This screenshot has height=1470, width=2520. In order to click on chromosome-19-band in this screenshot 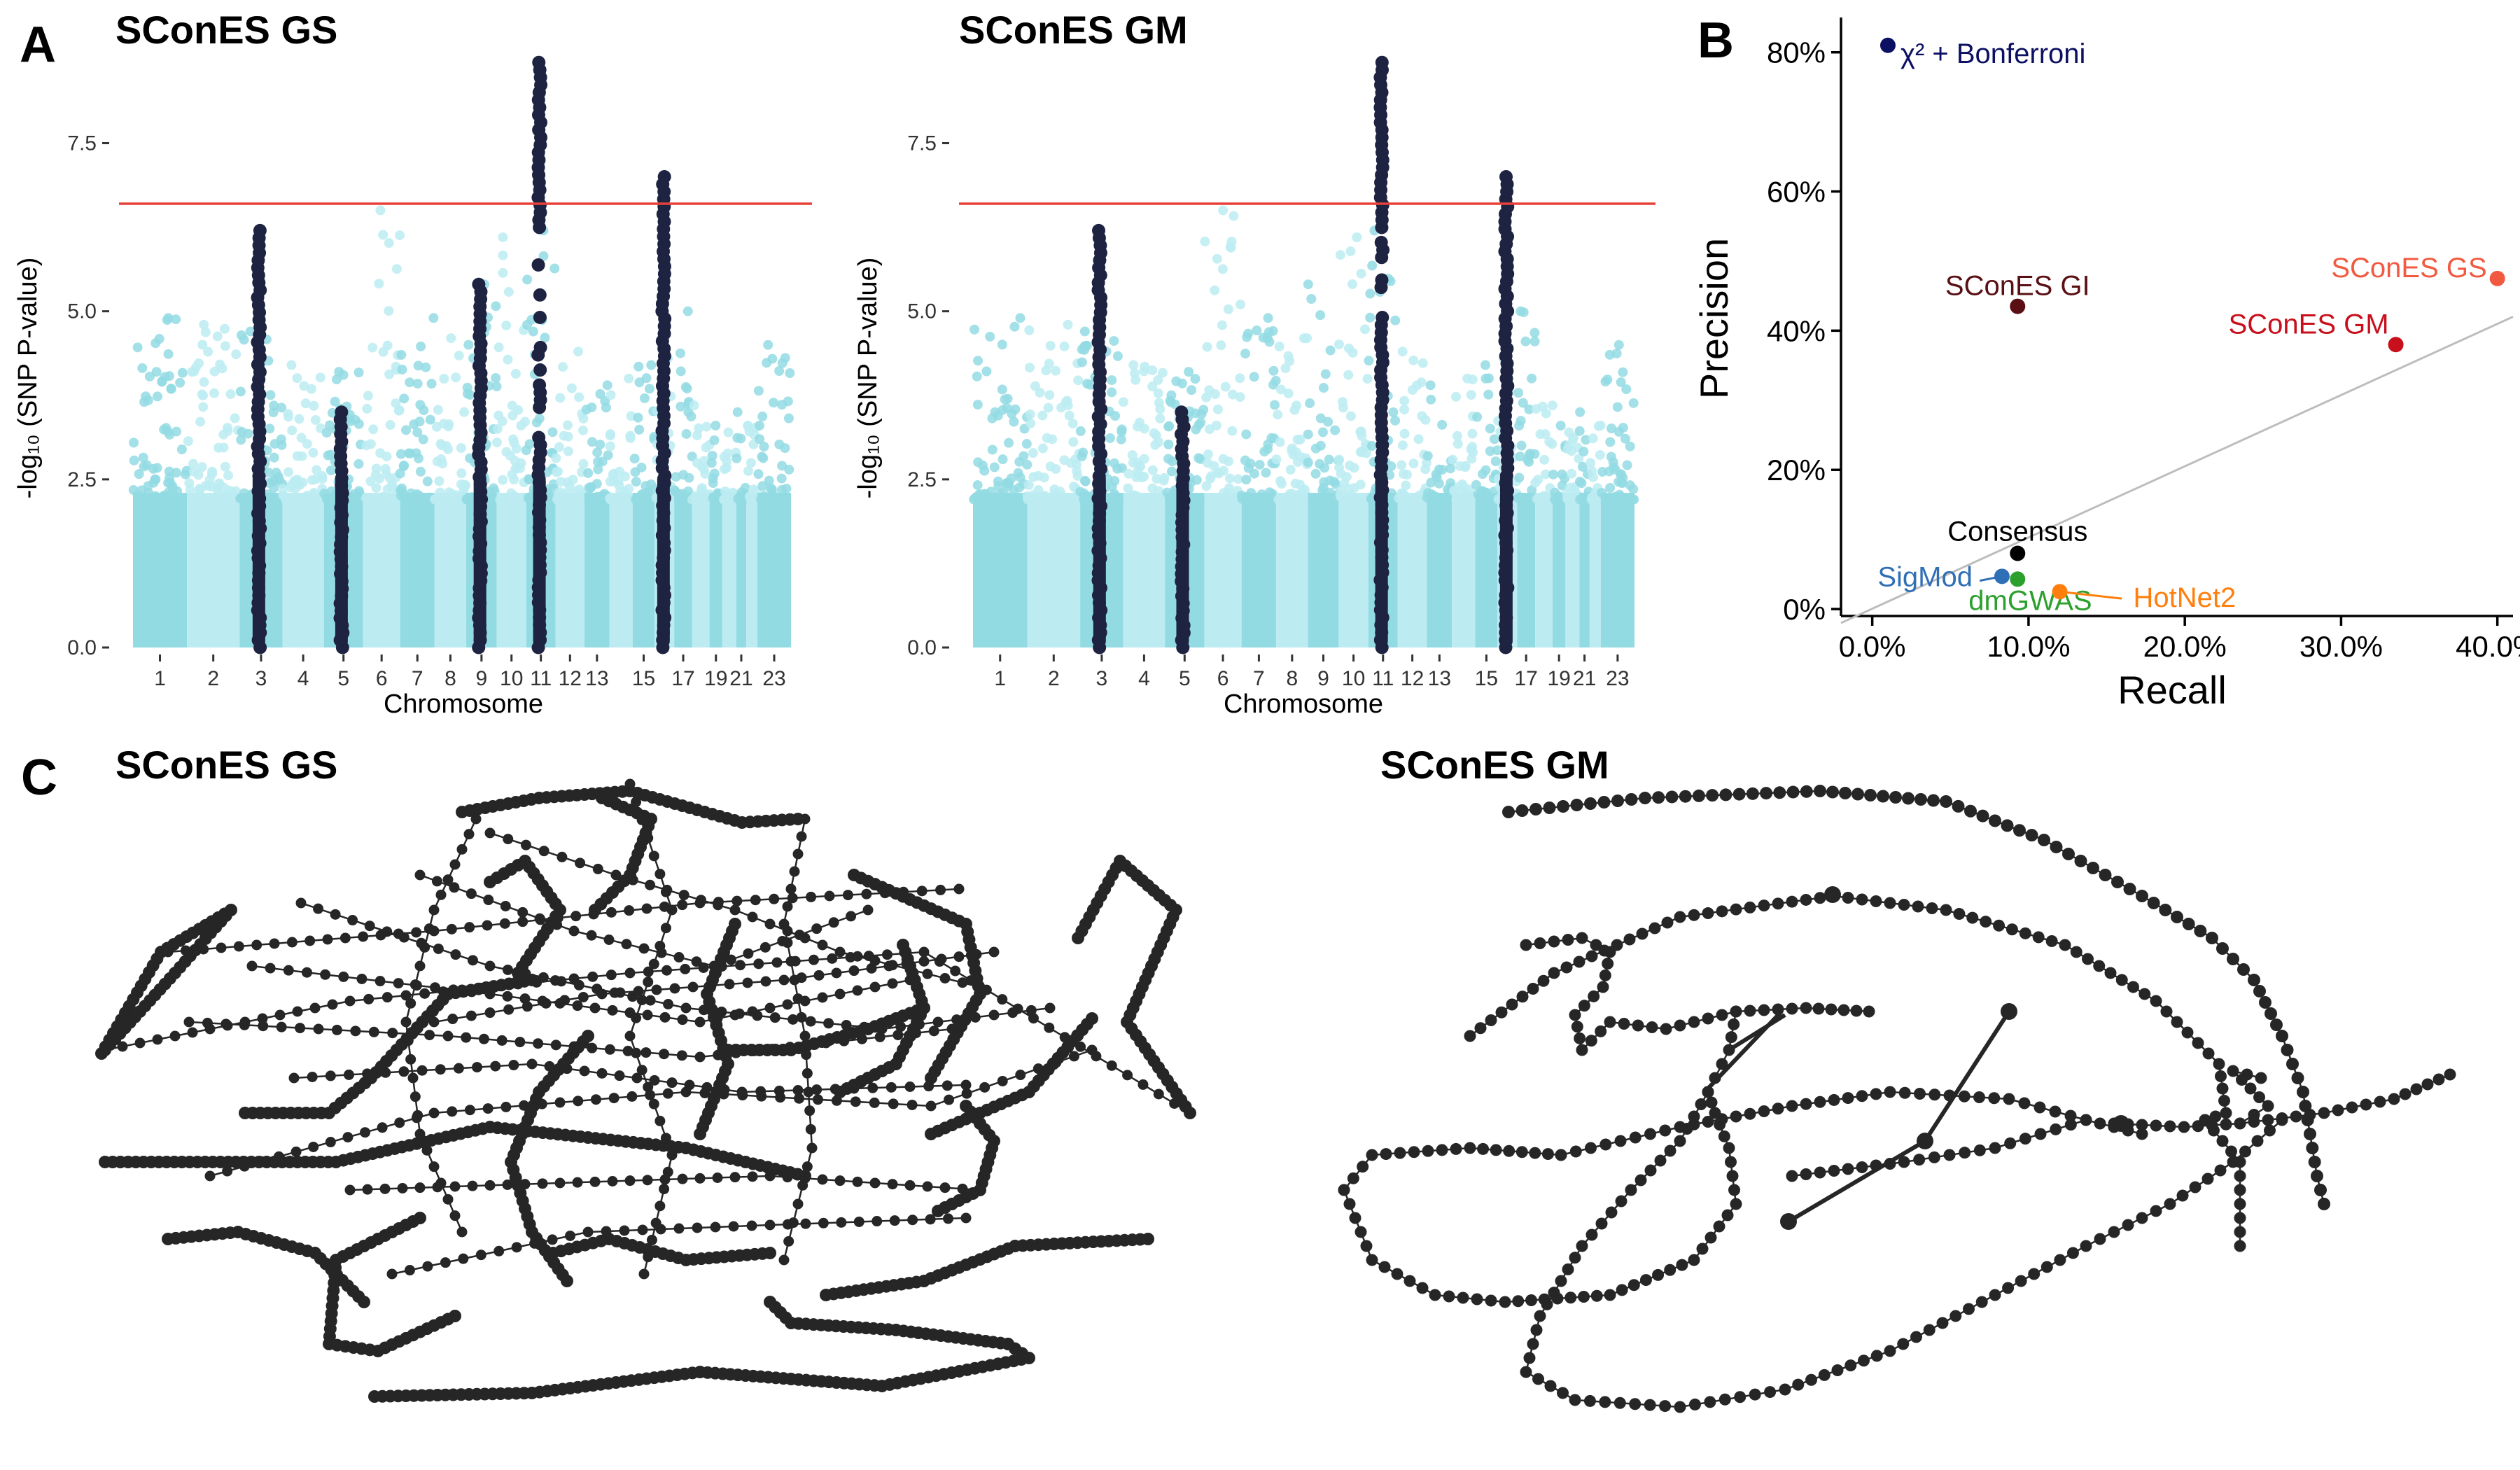, I will do `click(715, 570)`.